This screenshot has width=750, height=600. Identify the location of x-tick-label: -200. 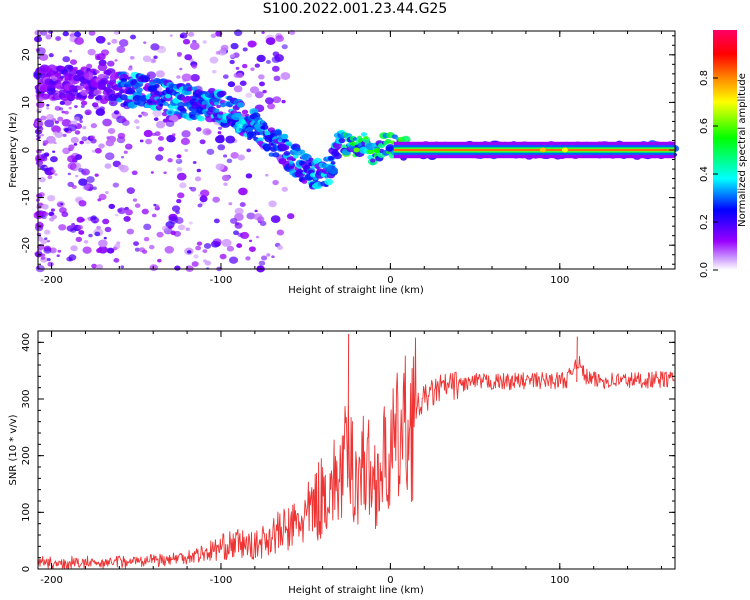
(51, 280).